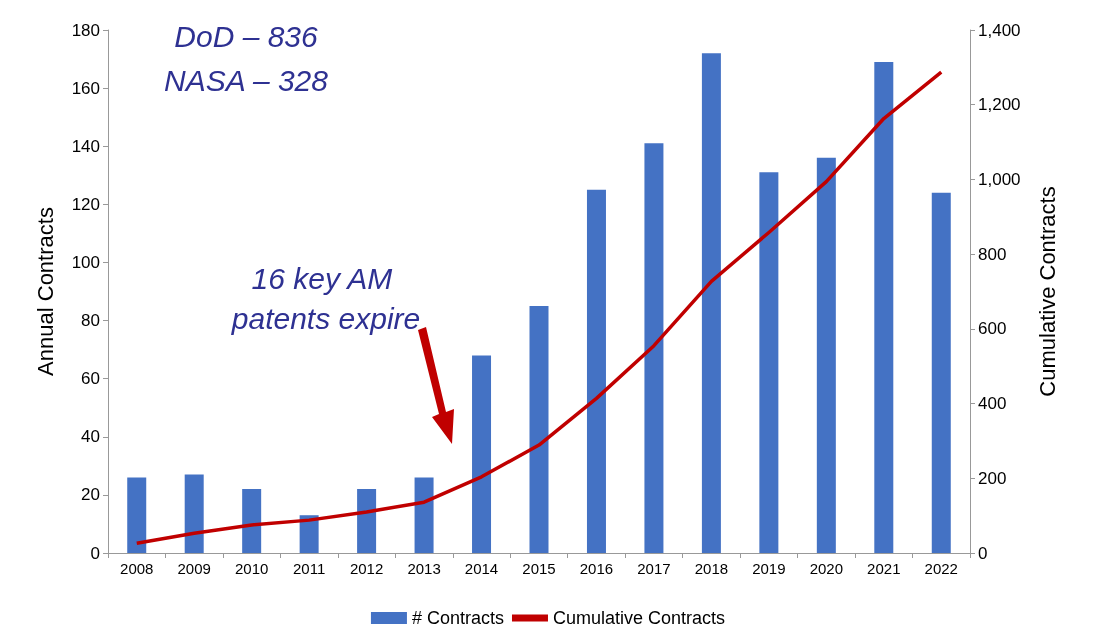  What do you see at coordinates (992, 329) in the screenshot?
I see `y2-tick-label: 600` at bounding box center [992, 329].